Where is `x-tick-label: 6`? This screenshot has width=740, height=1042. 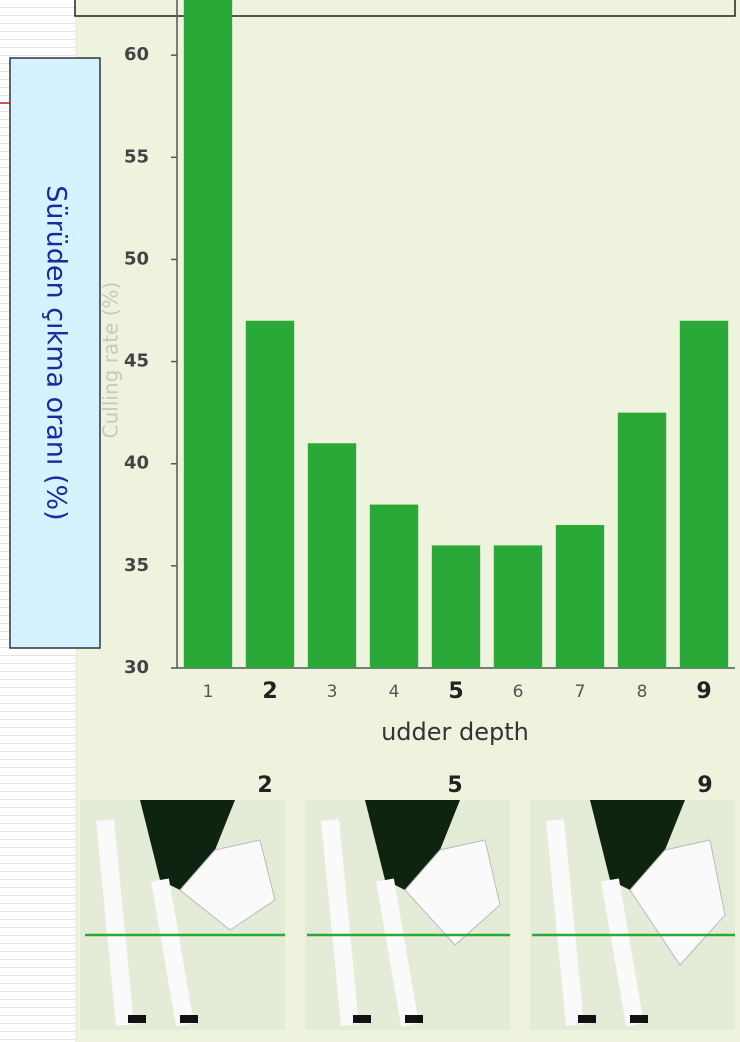
x-tick-label: 6 is located at coordinates (518, 692).